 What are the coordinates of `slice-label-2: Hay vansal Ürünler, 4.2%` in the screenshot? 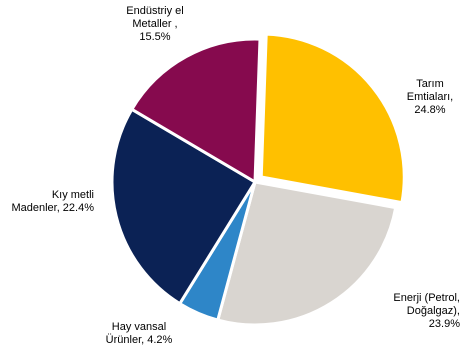 It's located at (139, 333).